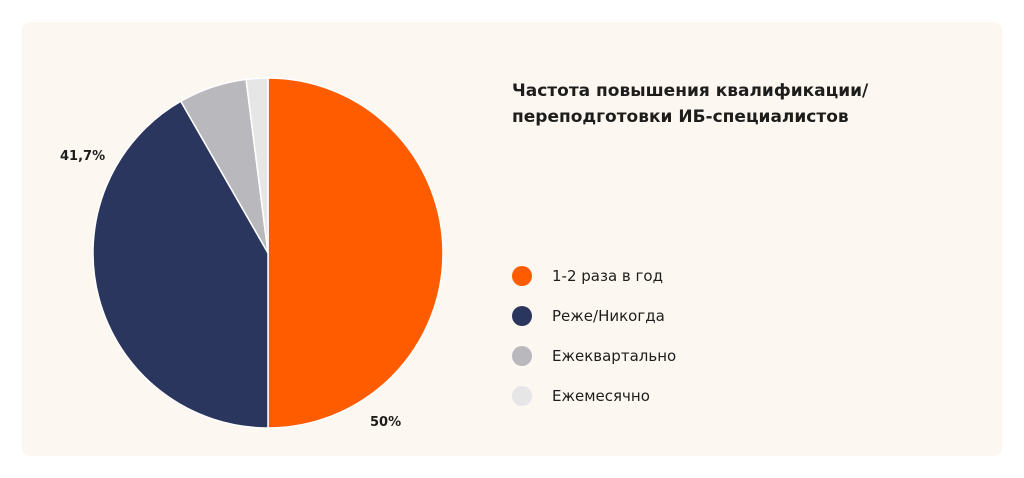 The width and height of the screenshot is (1024, 478). What do you see at coordinates (607, 276) in the screenshot?
I see `legend-label-1-2-per-year: 1-2 раза в год` at bounding box center [607, 276].